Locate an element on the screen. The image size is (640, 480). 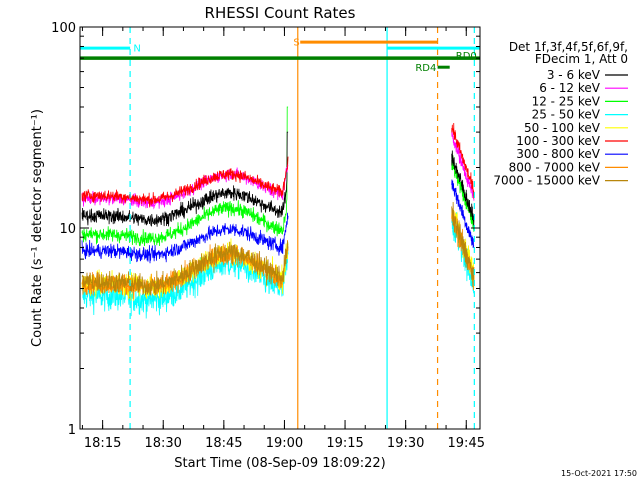
legend-label-6: 300 - 800 keV is located at coordinates (558, 154).